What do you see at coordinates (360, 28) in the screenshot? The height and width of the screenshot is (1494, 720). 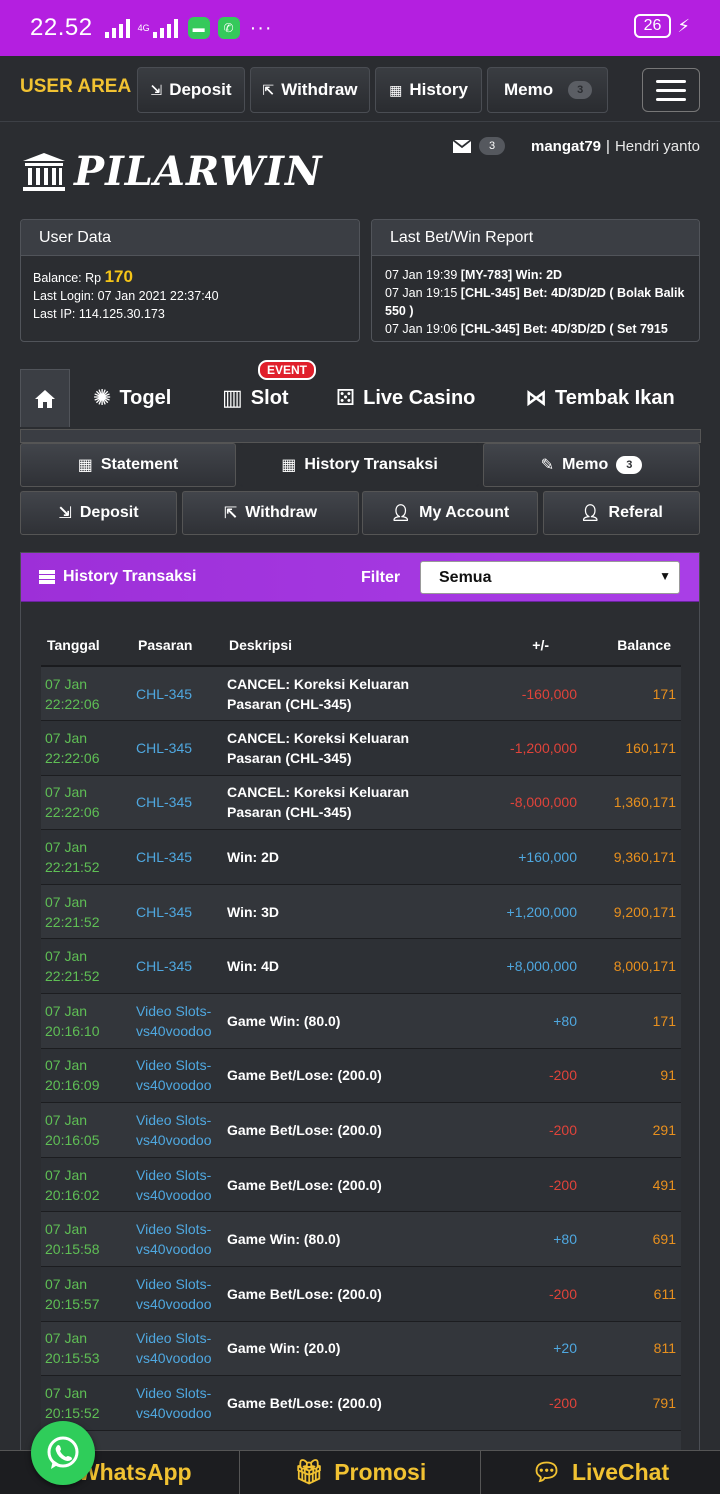 I see `status-bar: 22.52 4G ▬ ✆ ··· 26 ⚡` at bounding box center [360, 28].